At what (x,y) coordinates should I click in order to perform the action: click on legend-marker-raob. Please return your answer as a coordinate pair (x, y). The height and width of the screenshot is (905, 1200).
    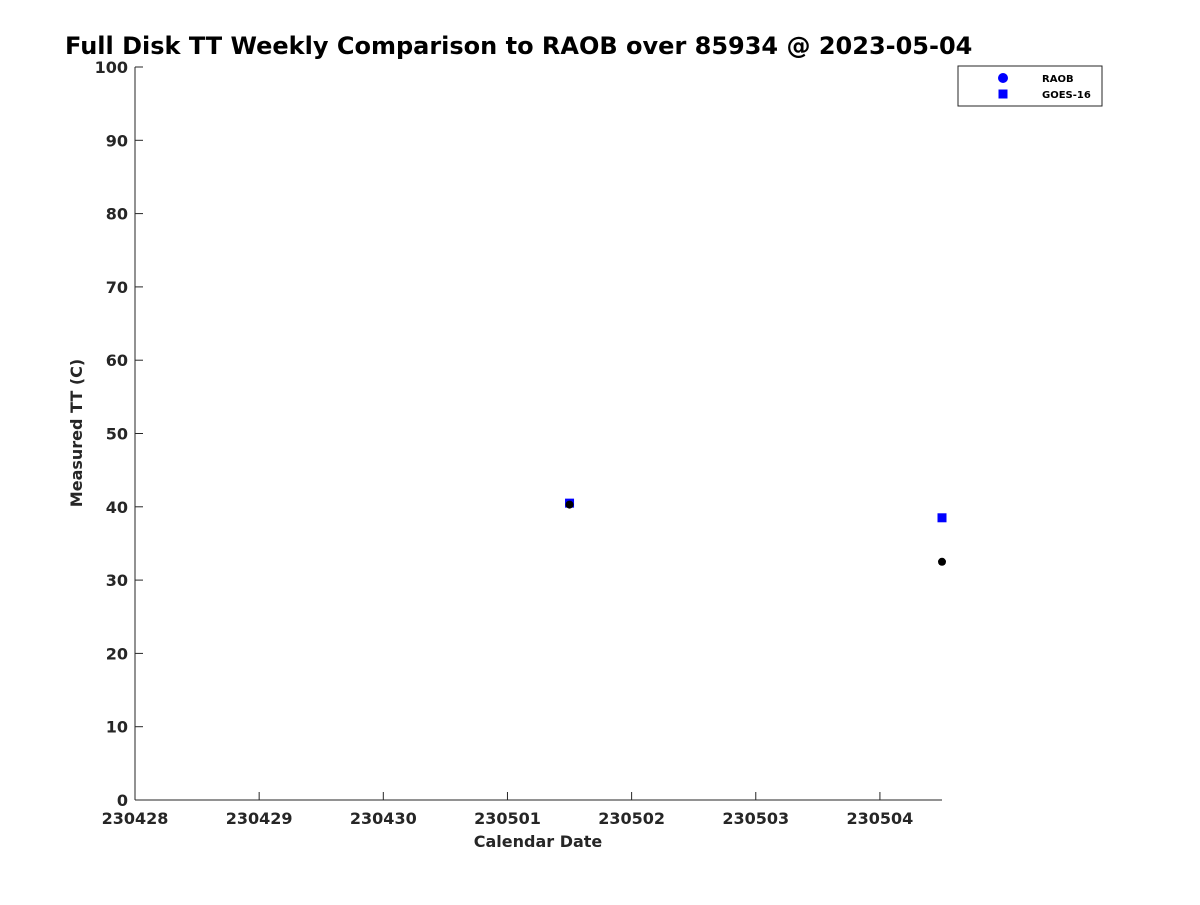
    Looking at the image, I should click on (1003, 78).